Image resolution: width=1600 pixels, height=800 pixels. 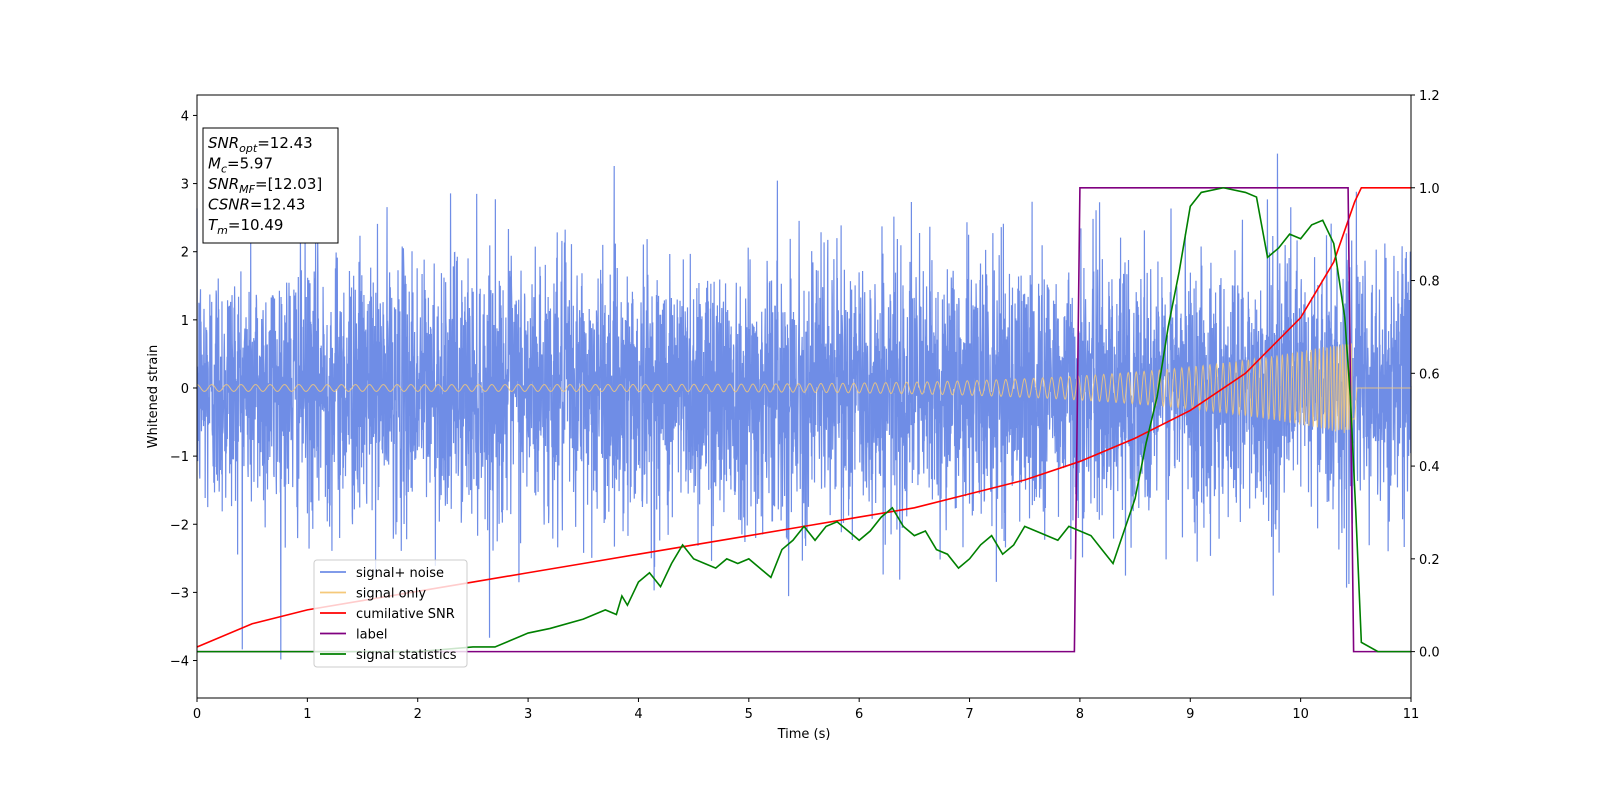 I want to click on y-tick-label: −2, so click(x=179, y=525).